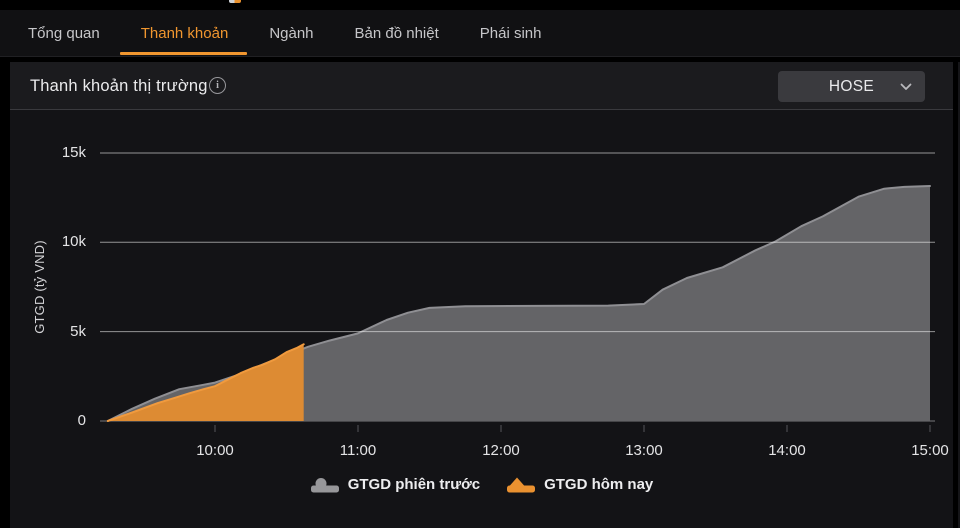 The image size is (960, 528). I want to click on x-tick-label: 14:00, so click(787, 450).